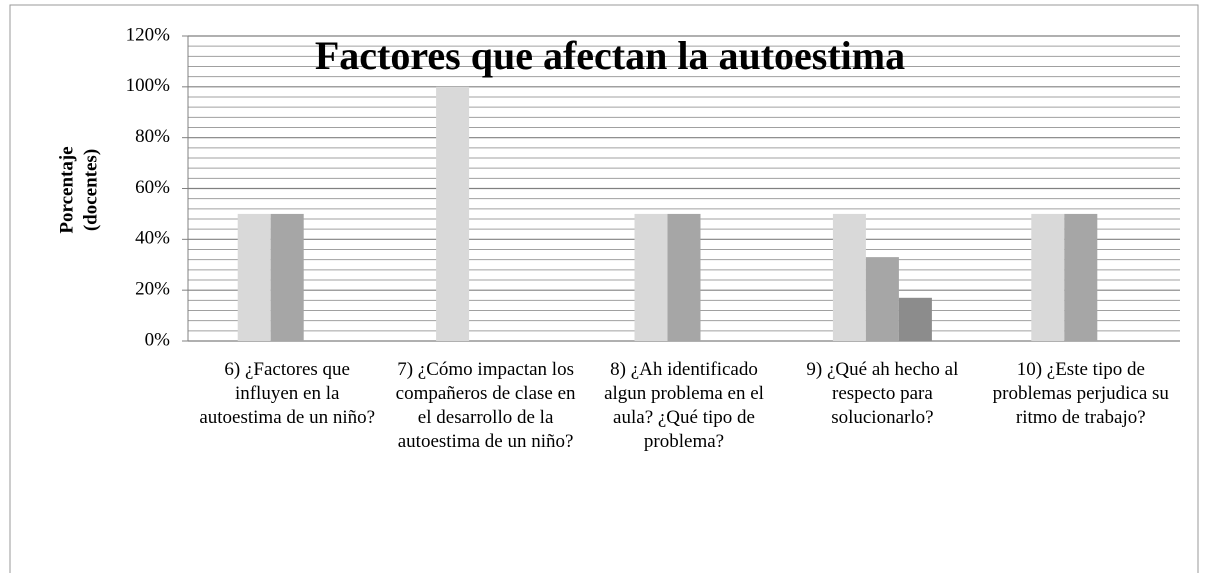 The width and height of the screenshot is (1205, 573). What do you see at coordinates (610, 55) in the screenshot?
I see `chart-title: Factores que afectan la autoestima` at bounding box center [610, 55].